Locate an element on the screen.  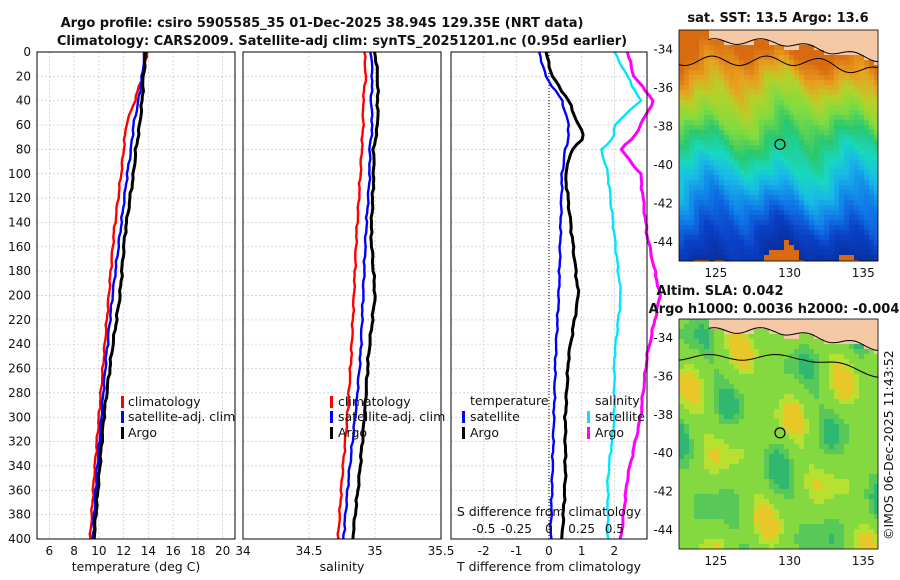
lat-tick-label: -38 is located at coordinates (663, 126).